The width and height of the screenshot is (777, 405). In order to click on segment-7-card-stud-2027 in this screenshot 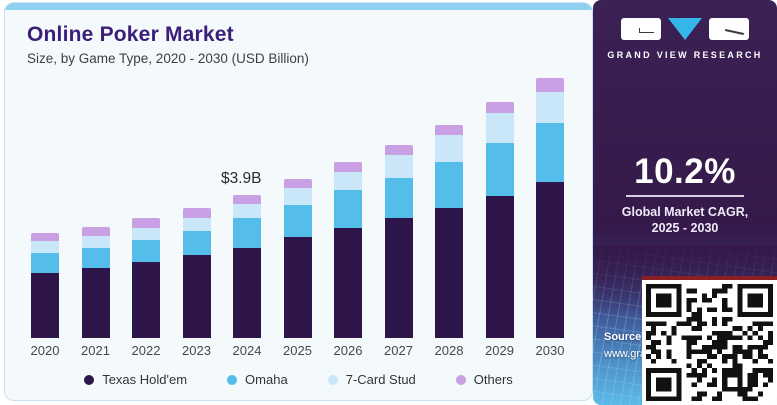, I will do `click(398, 166)`.